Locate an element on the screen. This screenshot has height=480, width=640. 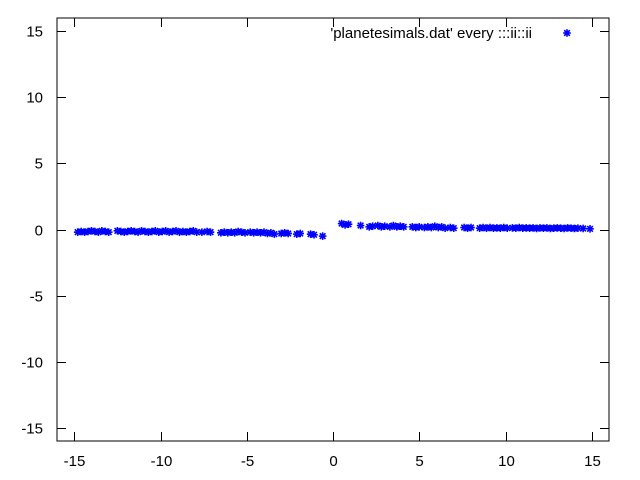
legend-marker-icon is located at coordinates (567, 33).